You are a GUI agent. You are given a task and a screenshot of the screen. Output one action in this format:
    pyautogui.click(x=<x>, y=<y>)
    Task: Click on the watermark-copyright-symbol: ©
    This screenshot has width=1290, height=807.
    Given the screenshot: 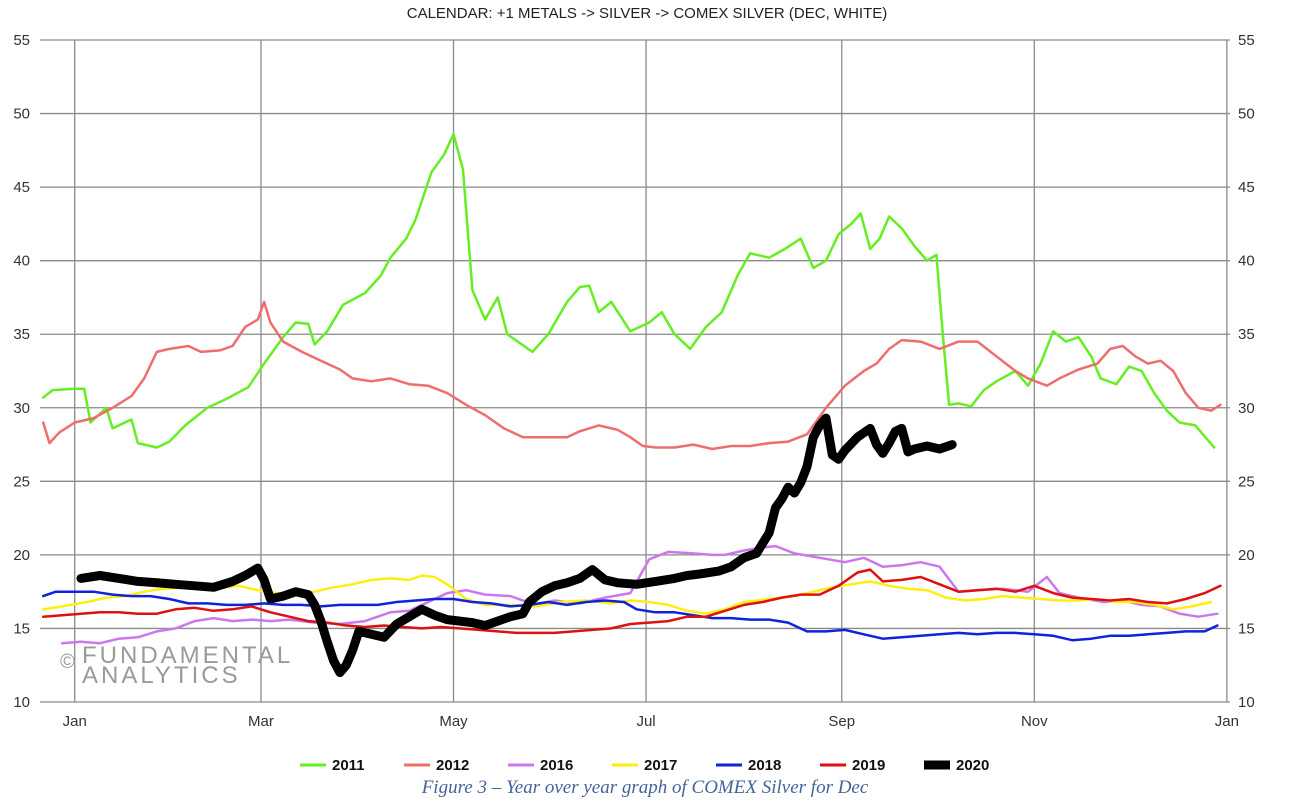 What is the action you would take?
    pyautogui.click(x=67, y=662)
    